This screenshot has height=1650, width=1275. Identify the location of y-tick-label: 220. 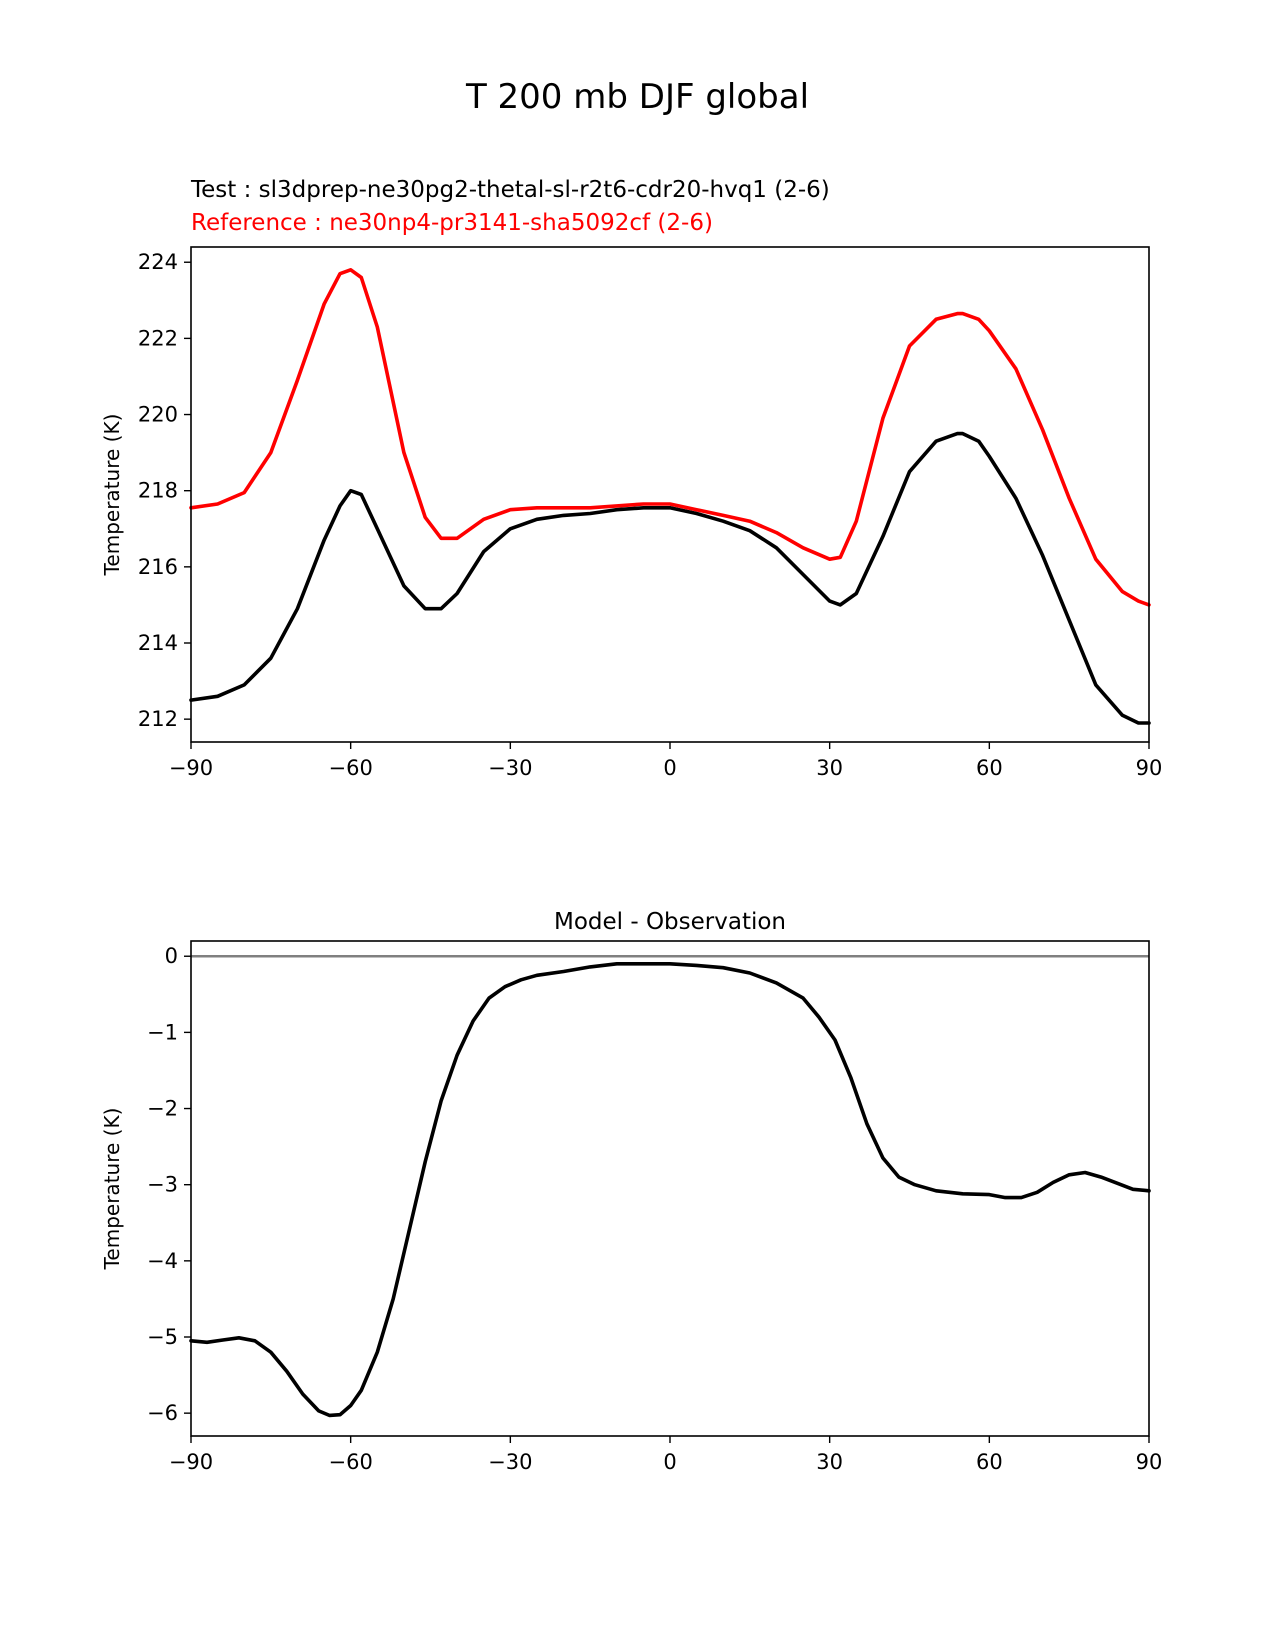
(158, 415).